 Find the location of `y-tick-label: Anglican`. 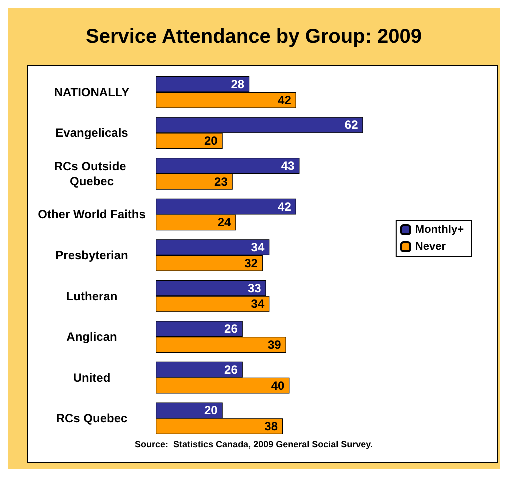

y-tick-label: Anglican is located at coordinates (92, 337).